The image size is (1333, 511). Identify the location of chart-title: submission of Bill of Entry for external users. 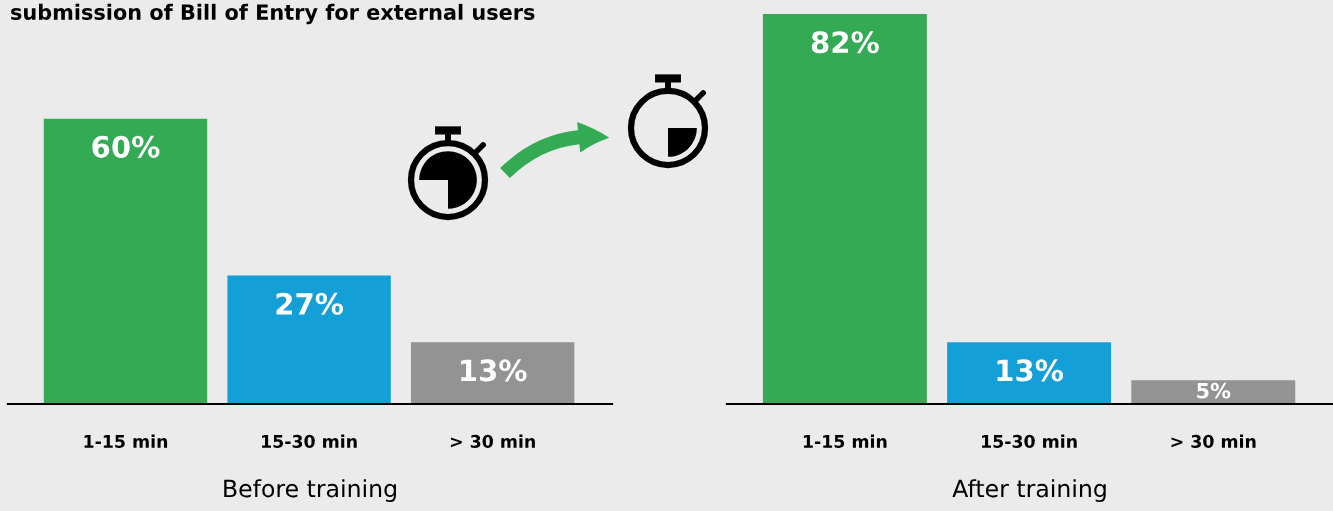
(273, 14).